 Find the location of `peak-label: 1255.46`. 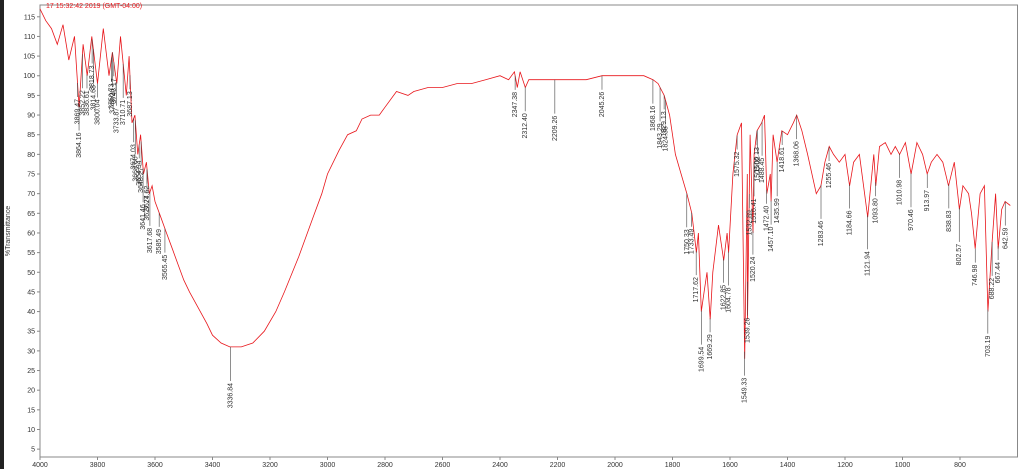

peak-label: 1255.46 is located at coordinates (829, 175).